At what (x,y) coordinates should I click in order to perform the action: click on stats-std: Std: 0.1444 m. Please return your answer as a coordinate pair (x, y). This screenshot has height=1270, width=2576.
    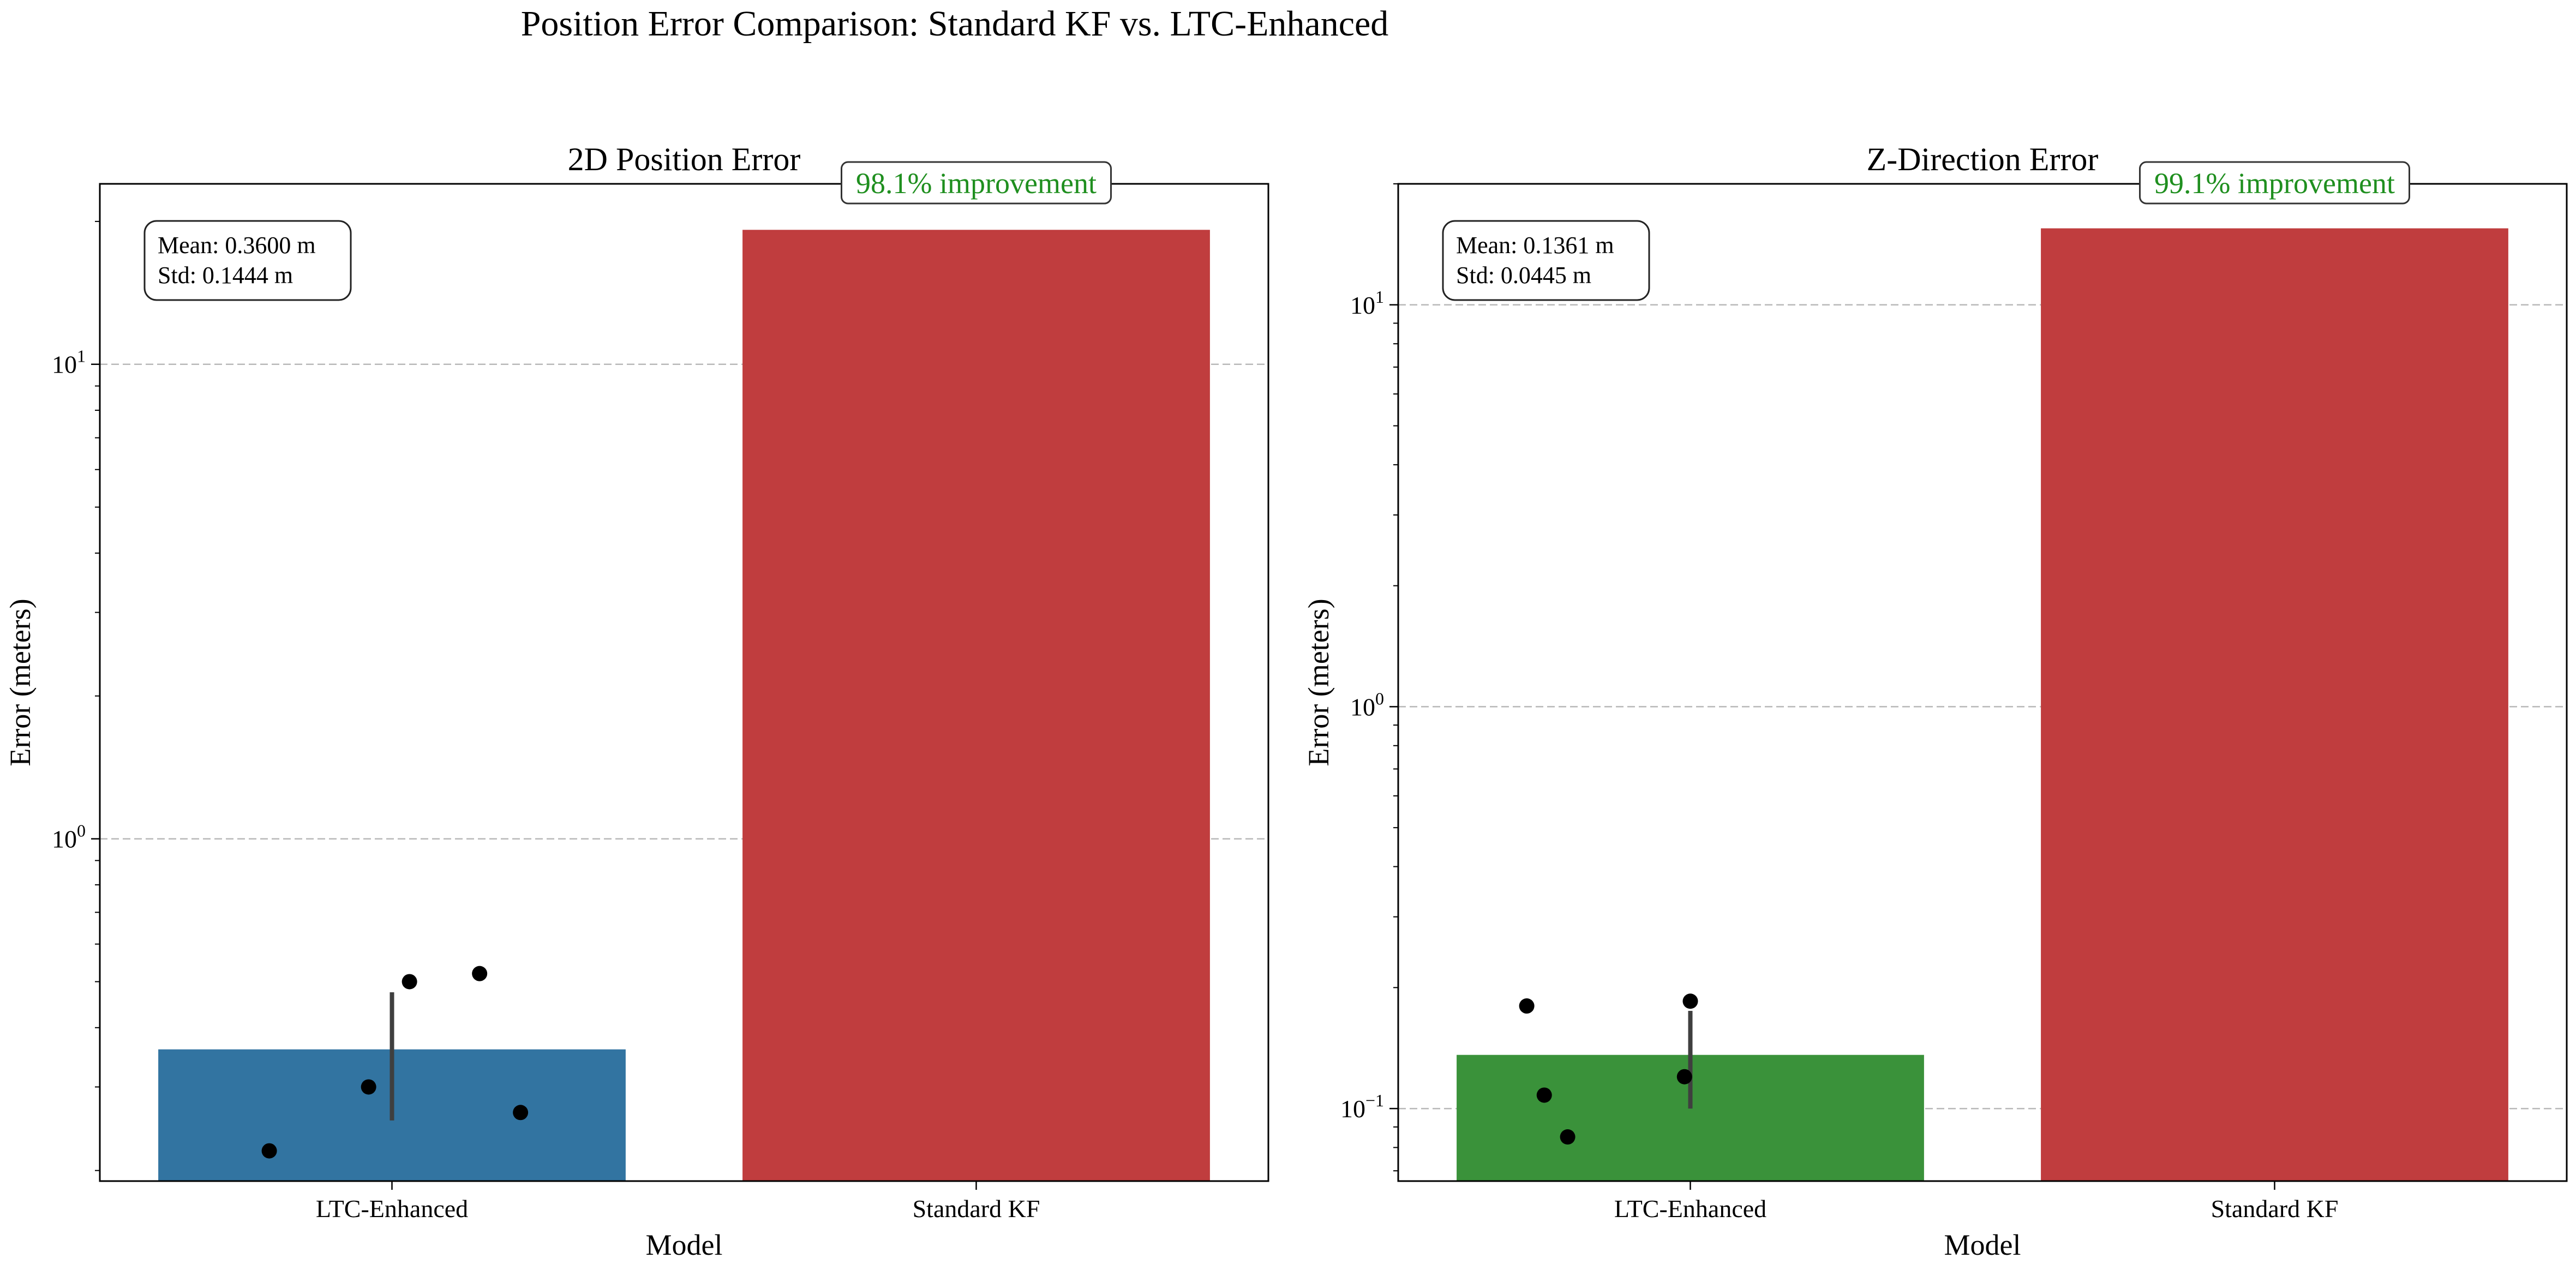
    Looking at the image, I should click on (226, 275).